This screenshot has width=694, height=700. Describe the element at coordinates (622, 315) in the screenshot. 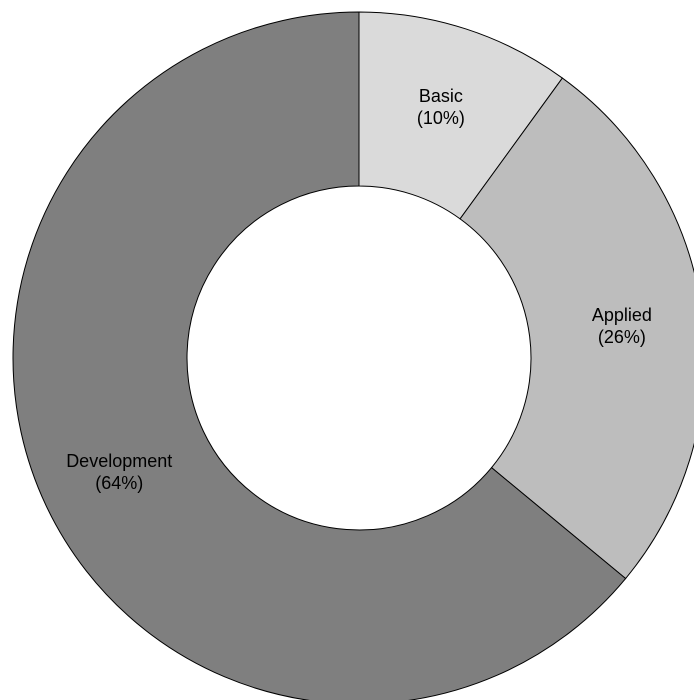

I see `slice-label-applied: Applied` at that location.